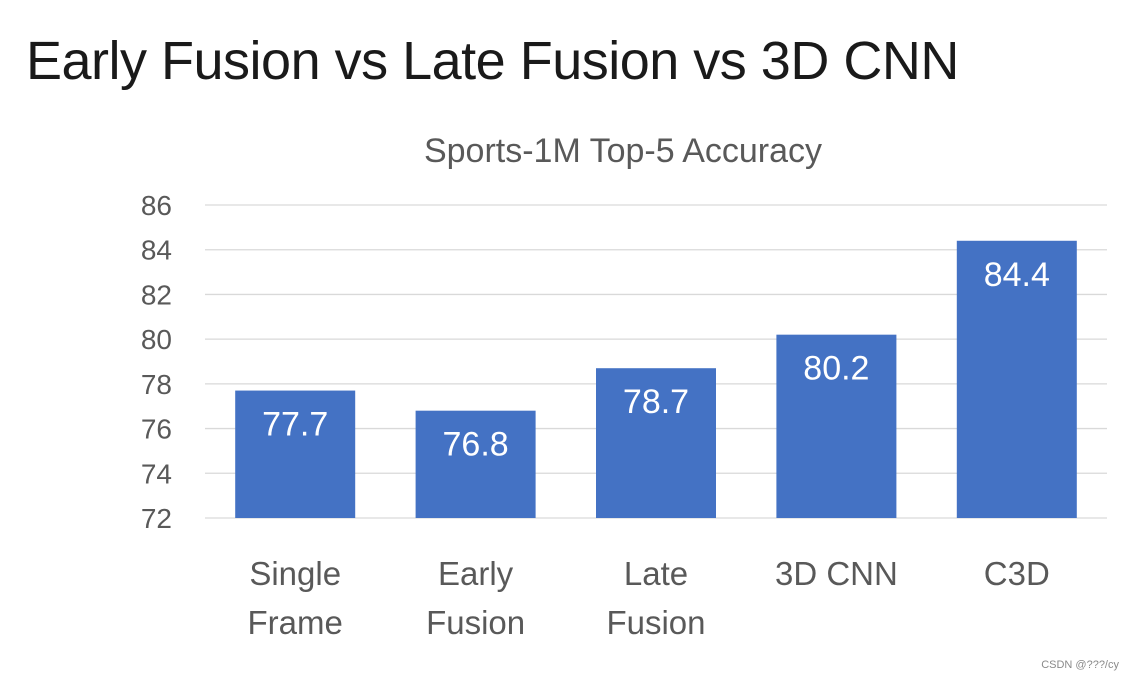 The height and width of the screenshot is (681, 1133). I want to click on y-tick-label: 86, so click(156, 205).